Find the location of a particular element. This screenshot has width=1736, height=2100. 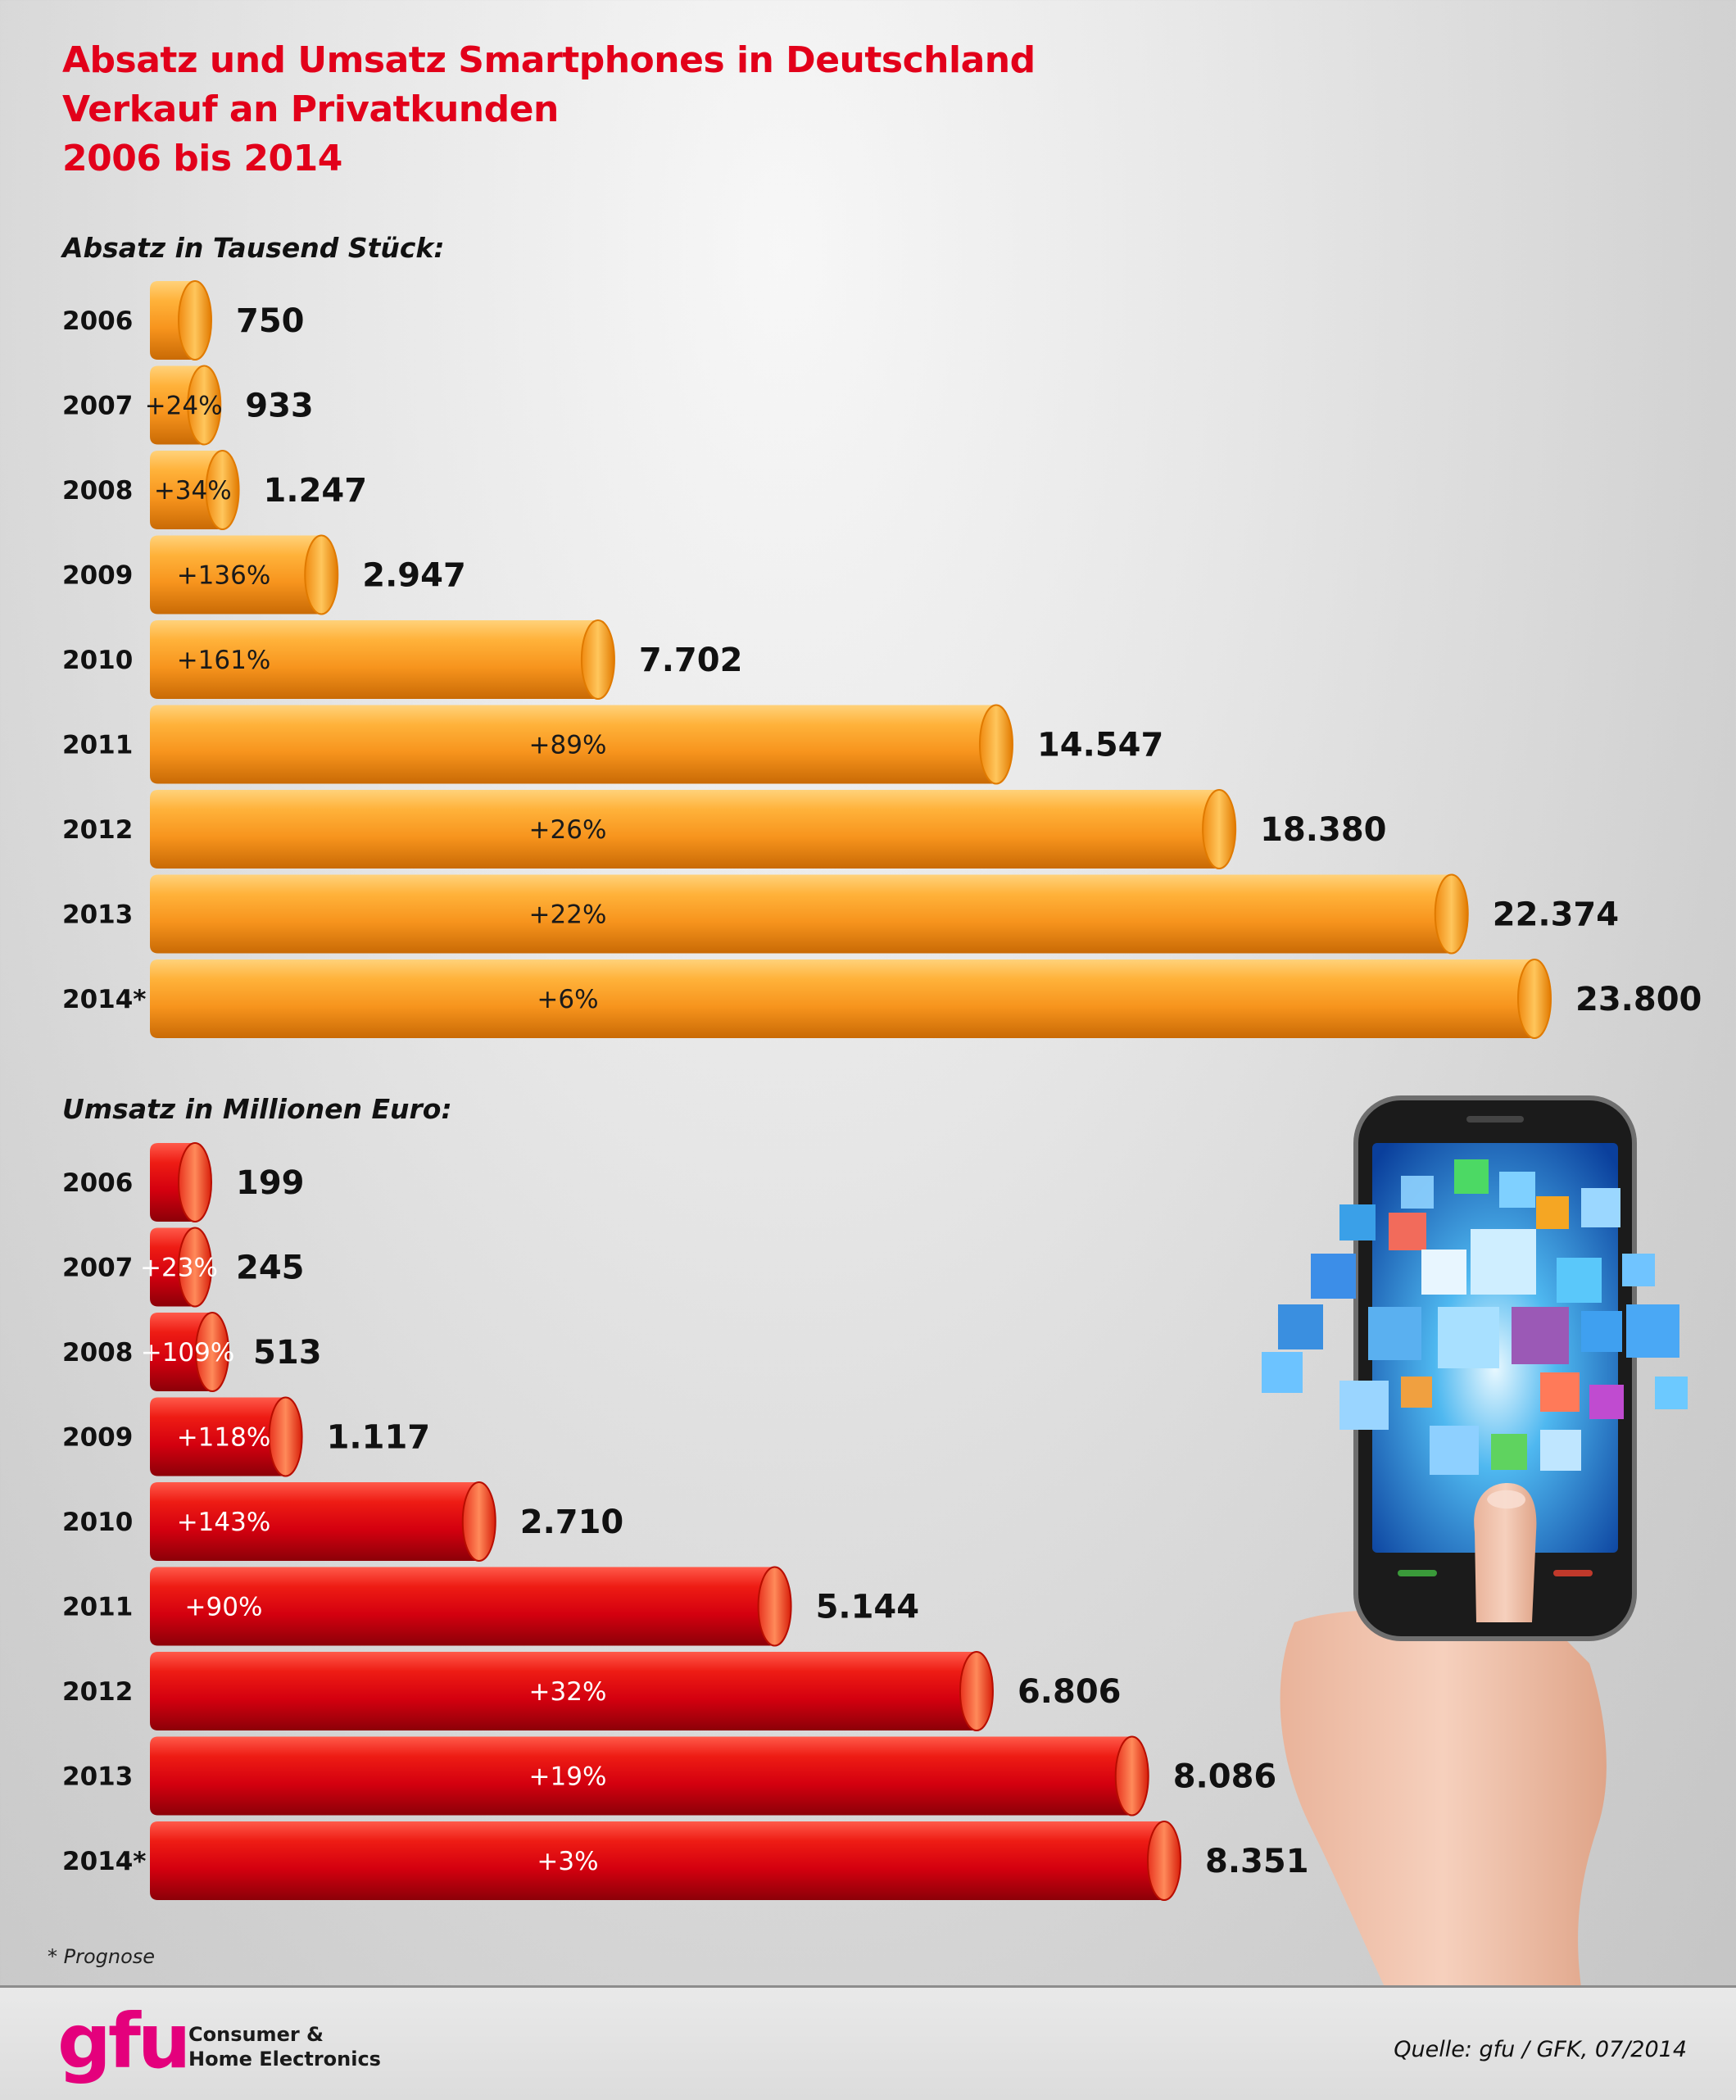

umsatz-value-label: 2.710 is located at coordinates (572, 1522).